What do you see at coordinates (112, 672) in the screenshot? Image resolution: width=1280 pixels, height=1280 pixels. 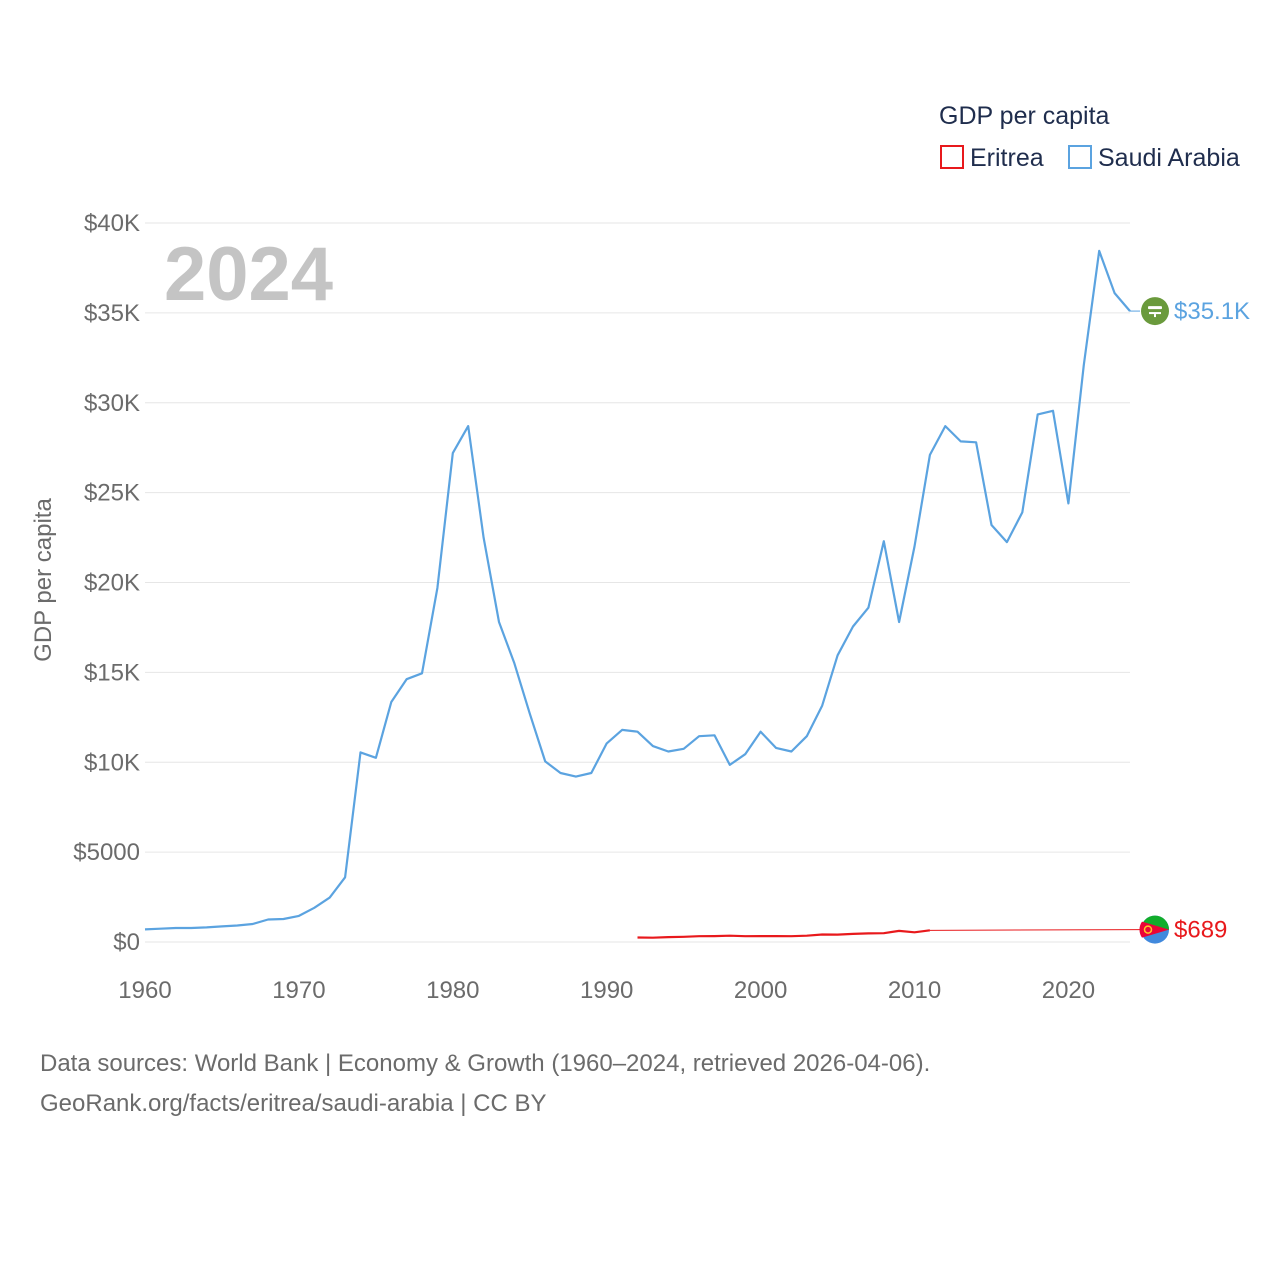 I see `y-tick-label: $15K` at bounding box center [112, 672].